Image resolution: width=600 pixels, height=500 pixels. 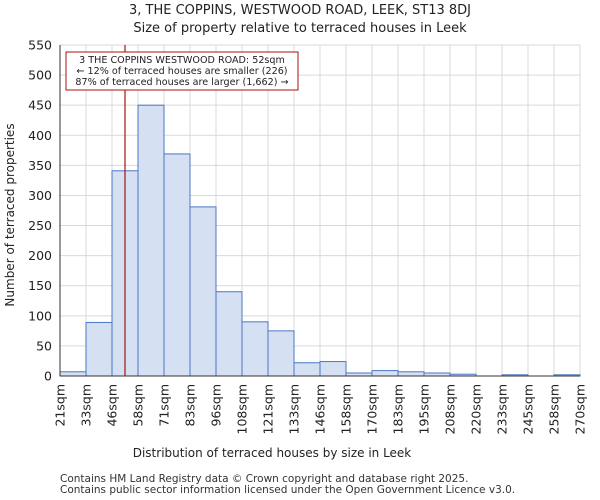 What do you see at coordinates (60, 405) in the screenshot?
I see `x-tick-label: 21sqm` at bounding box center [60, 405].